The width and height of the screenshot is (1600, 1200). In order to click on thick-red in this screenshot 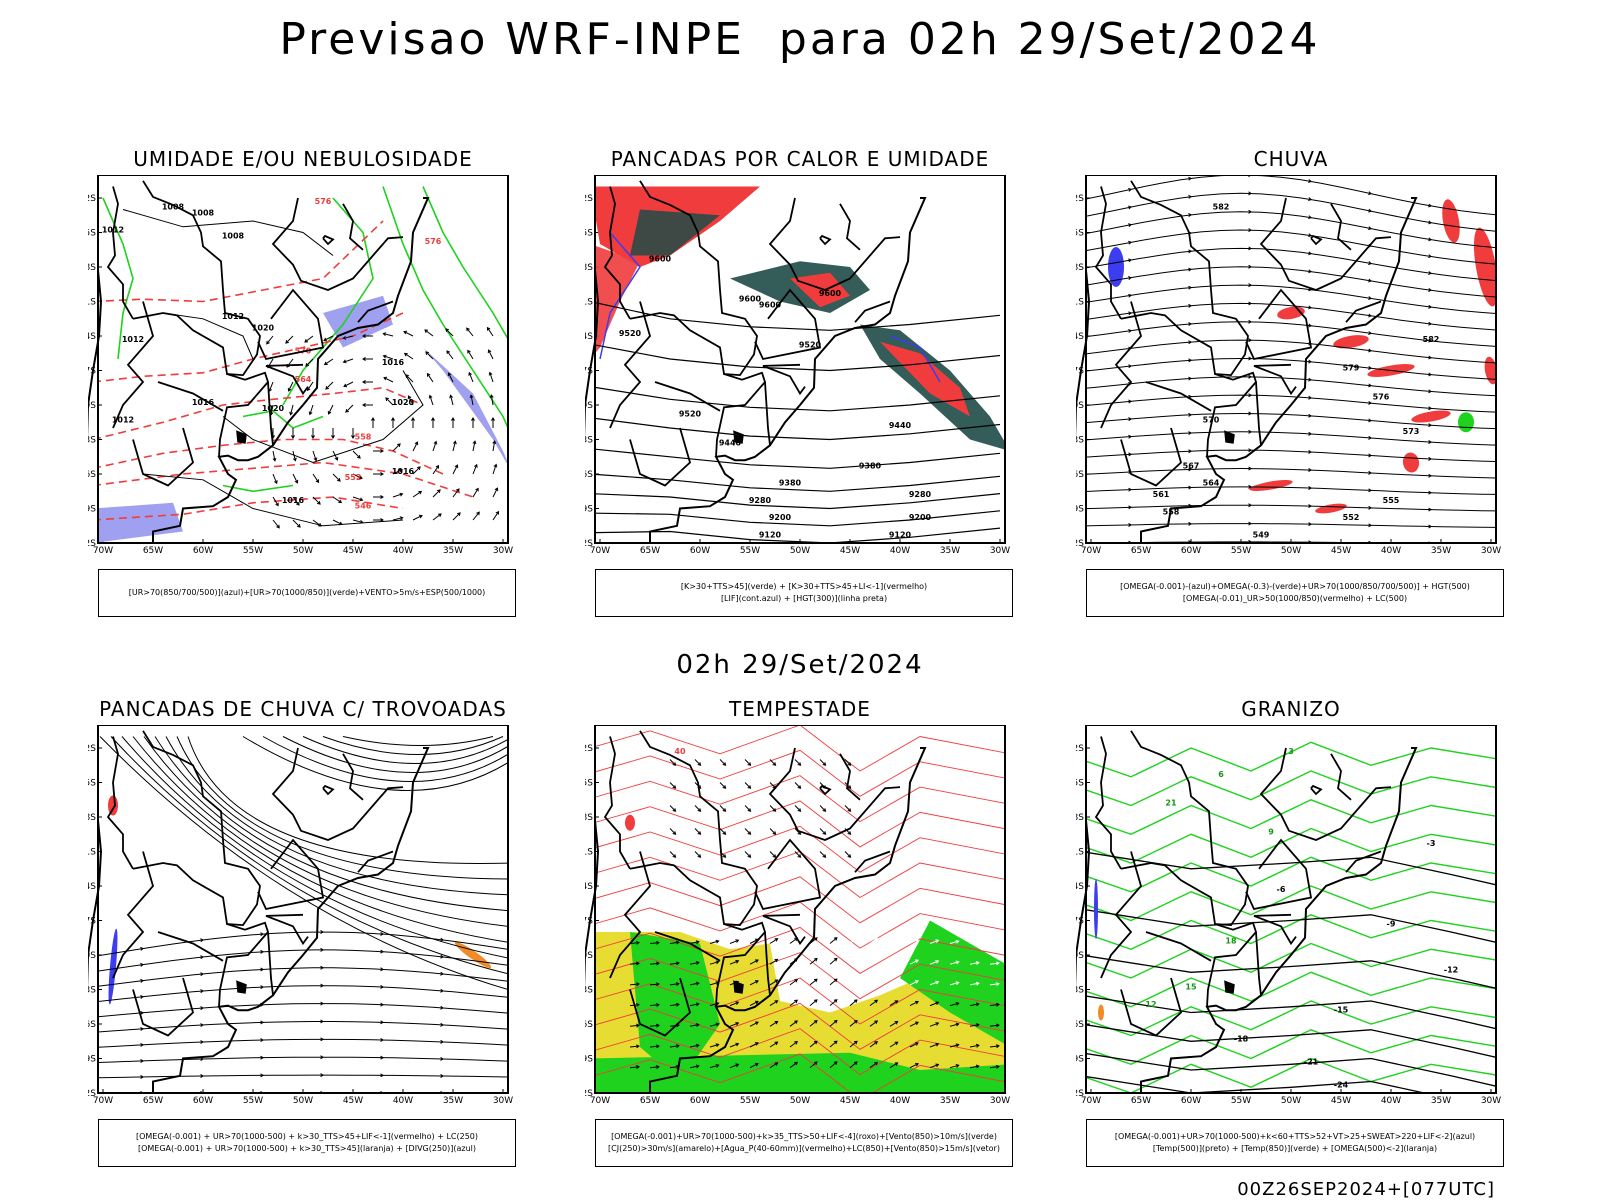, I will do `click(261, 413)`.